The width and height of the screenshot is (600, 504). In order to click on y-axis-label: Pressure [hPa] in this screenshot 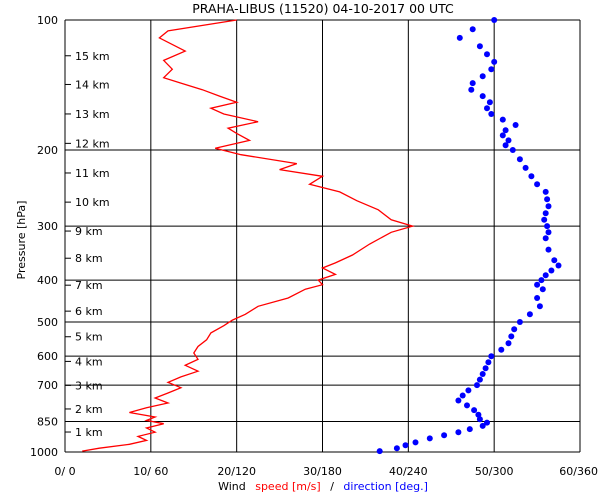, I will do `click(21, 240)`.